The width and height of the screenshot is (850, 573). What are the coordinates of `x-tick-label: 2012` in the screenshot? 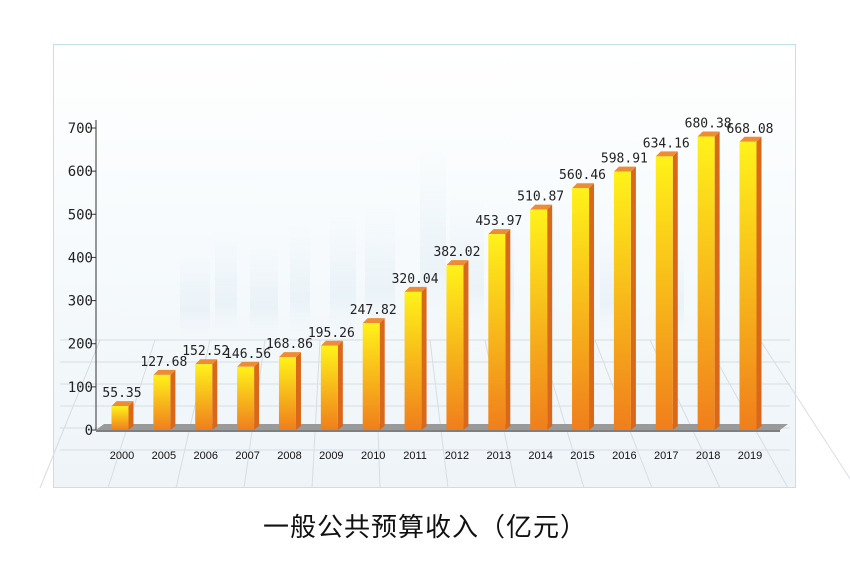 It's located at (457, 456).